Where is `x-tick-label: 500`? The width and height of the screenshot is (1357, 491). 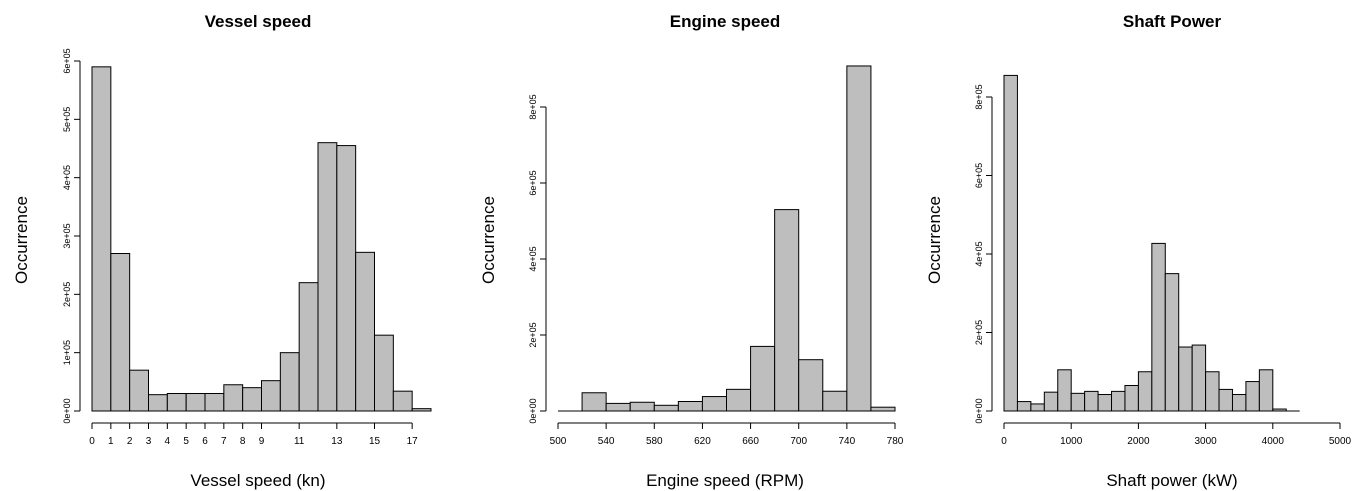
x-tick-label: 500 is located at coordinates (558, 441).